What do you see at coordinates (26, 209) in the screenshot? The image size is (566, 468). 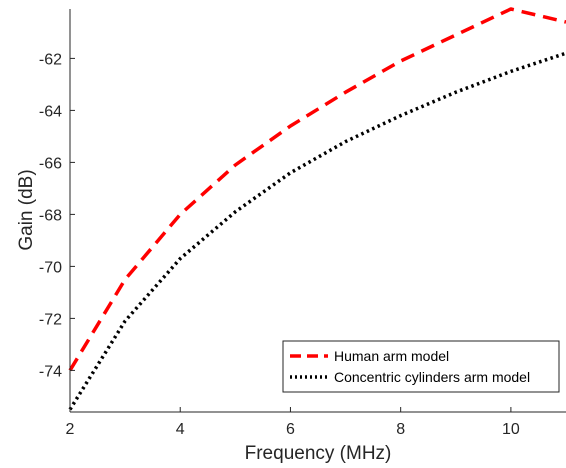 I see `y-axis-label: Gain (dB)` at bounding box center [26, 209].